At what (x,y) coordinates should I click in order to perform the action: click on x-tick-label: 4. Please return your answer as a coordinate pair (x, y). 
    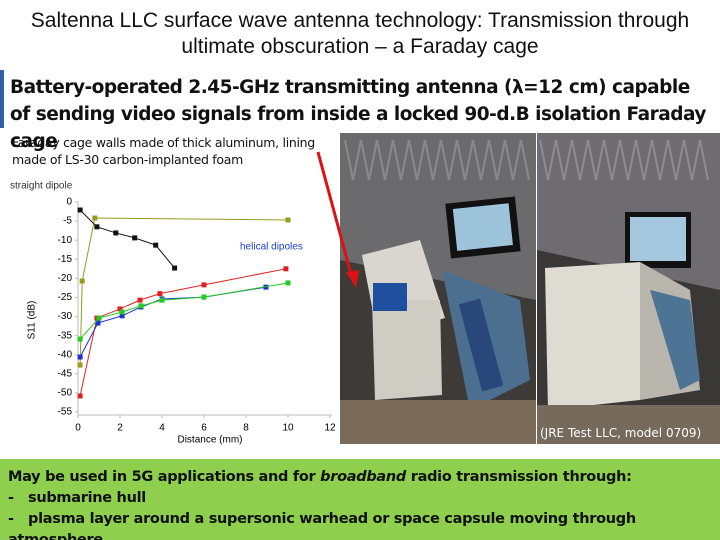
    Looking at the image, I should click on (162, 428).